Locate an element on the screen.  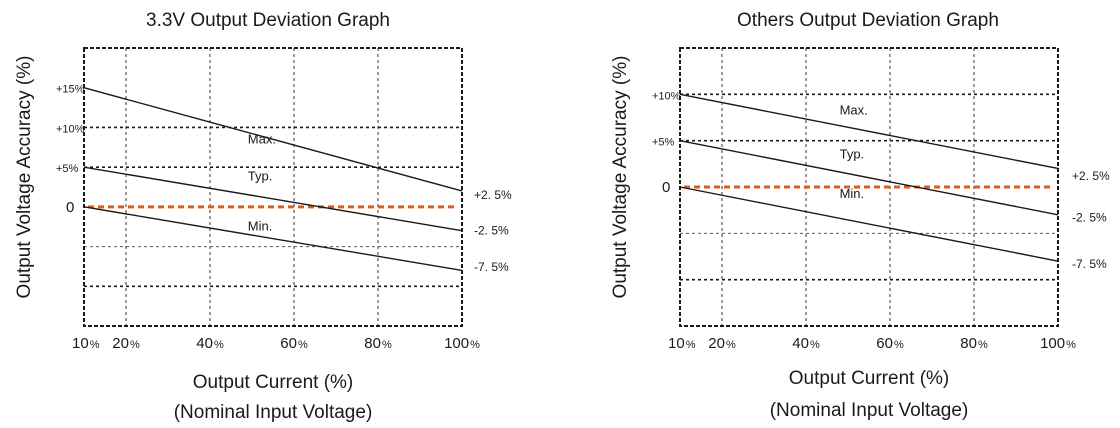
y-tick-label: +15% is located at coordinates (70, 90).